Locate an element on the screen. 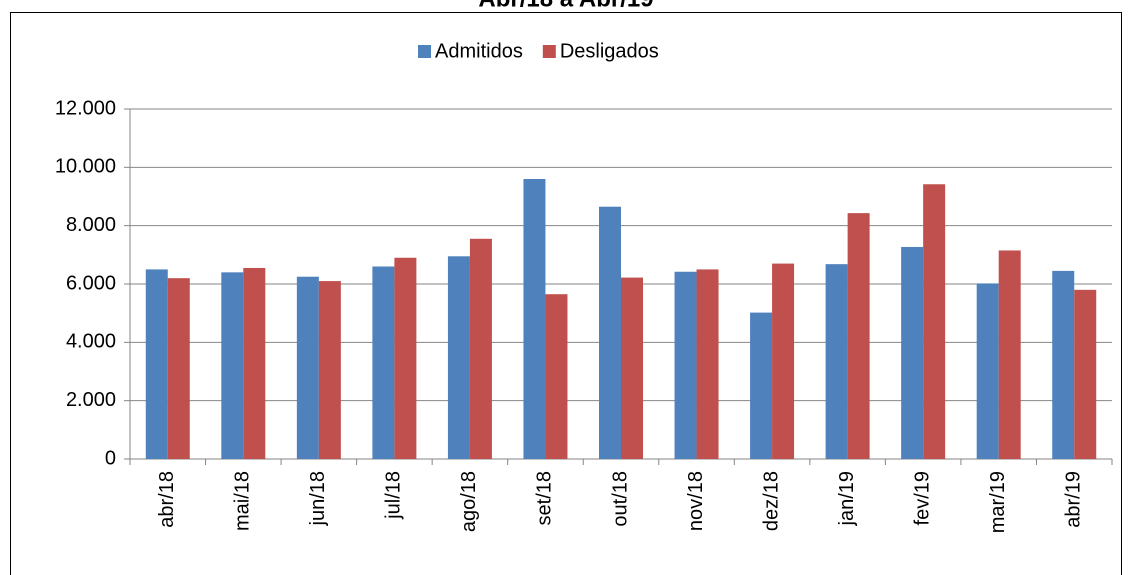  x-tick-label: out/18 is located at coordinates (620, 499).